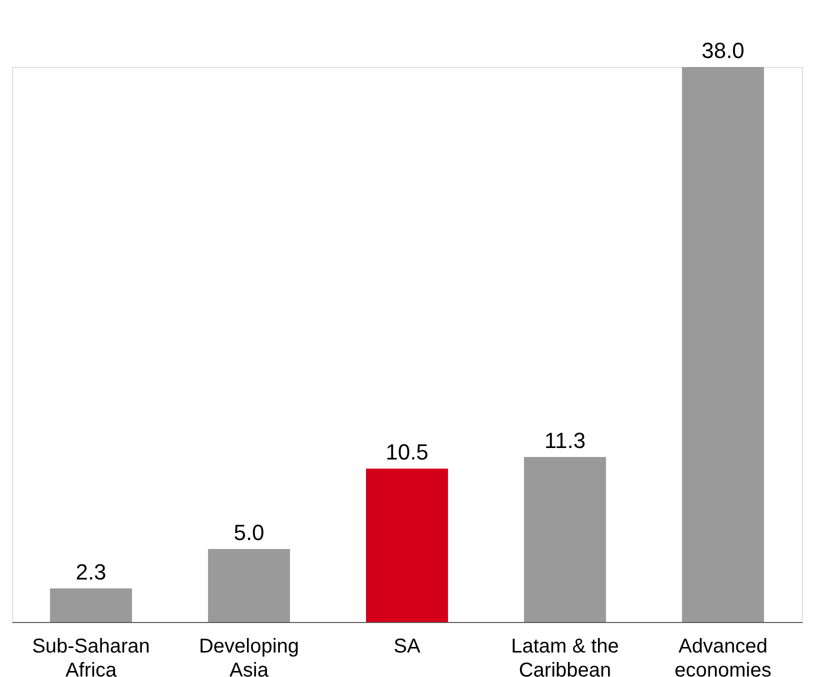 The height and width of the screenshot is (677, 823). What do you see at coordinates (249, 532) in the screenshot?
I see `data-label: 5.0` at bounding box center [249, 532].